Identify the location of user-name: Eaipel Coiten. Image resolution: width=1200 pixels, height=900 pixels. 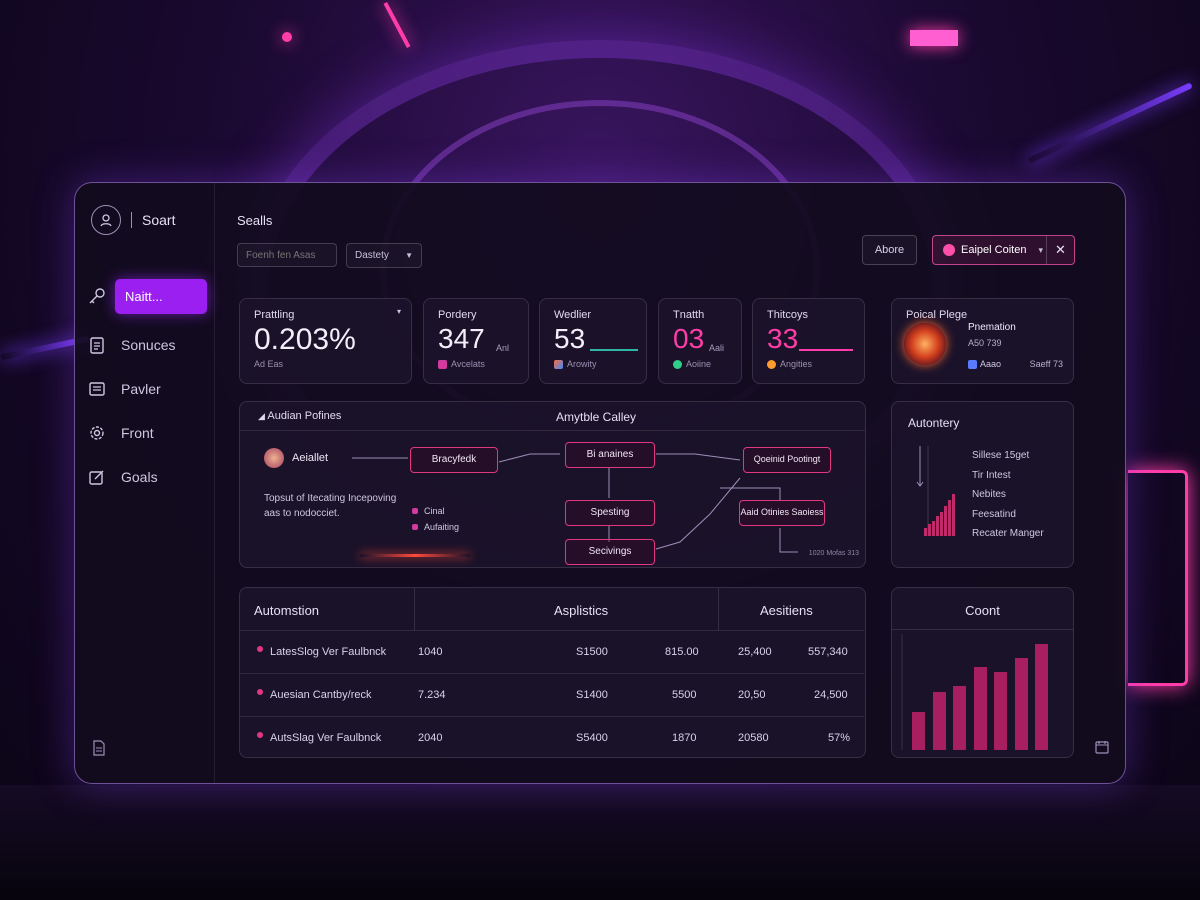
(994, 250).